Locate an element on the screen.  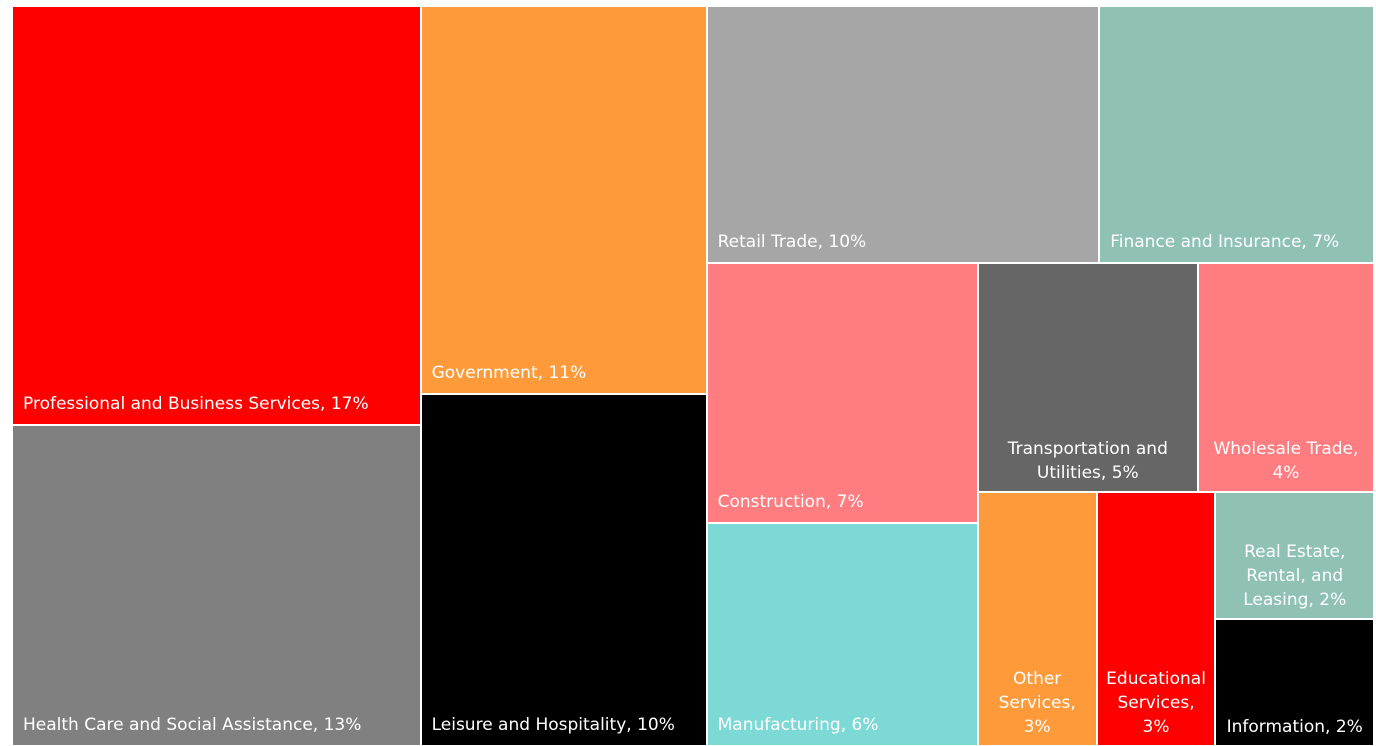
tile: Educational Services, 3% is located at coordinates (1156, 618).